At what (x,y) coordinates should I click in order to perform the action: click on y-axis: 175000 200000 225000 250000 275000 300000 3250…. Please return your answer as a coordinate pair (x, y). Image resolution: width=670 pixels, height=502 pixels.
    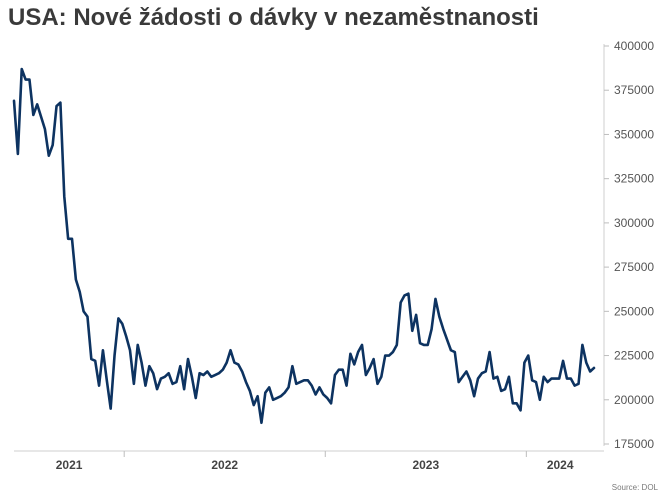
    Looking at the image, I should click on (628, 245).